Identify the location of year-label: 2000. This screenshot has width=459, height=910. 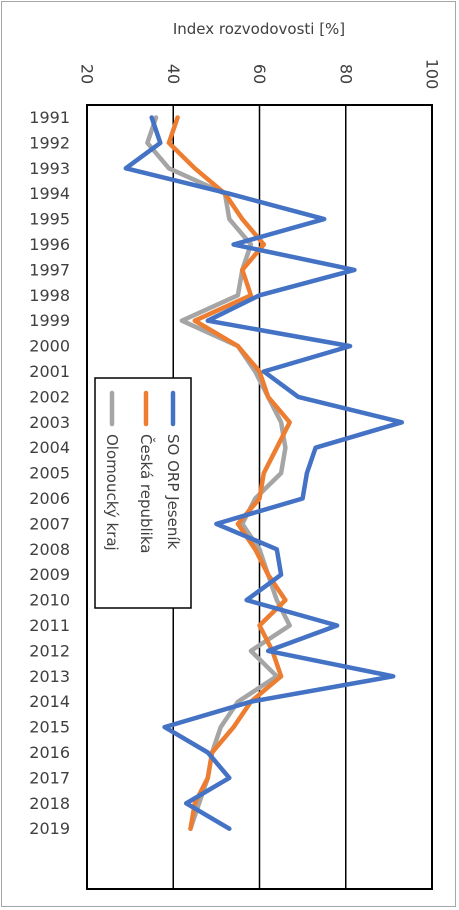
(49, 346).